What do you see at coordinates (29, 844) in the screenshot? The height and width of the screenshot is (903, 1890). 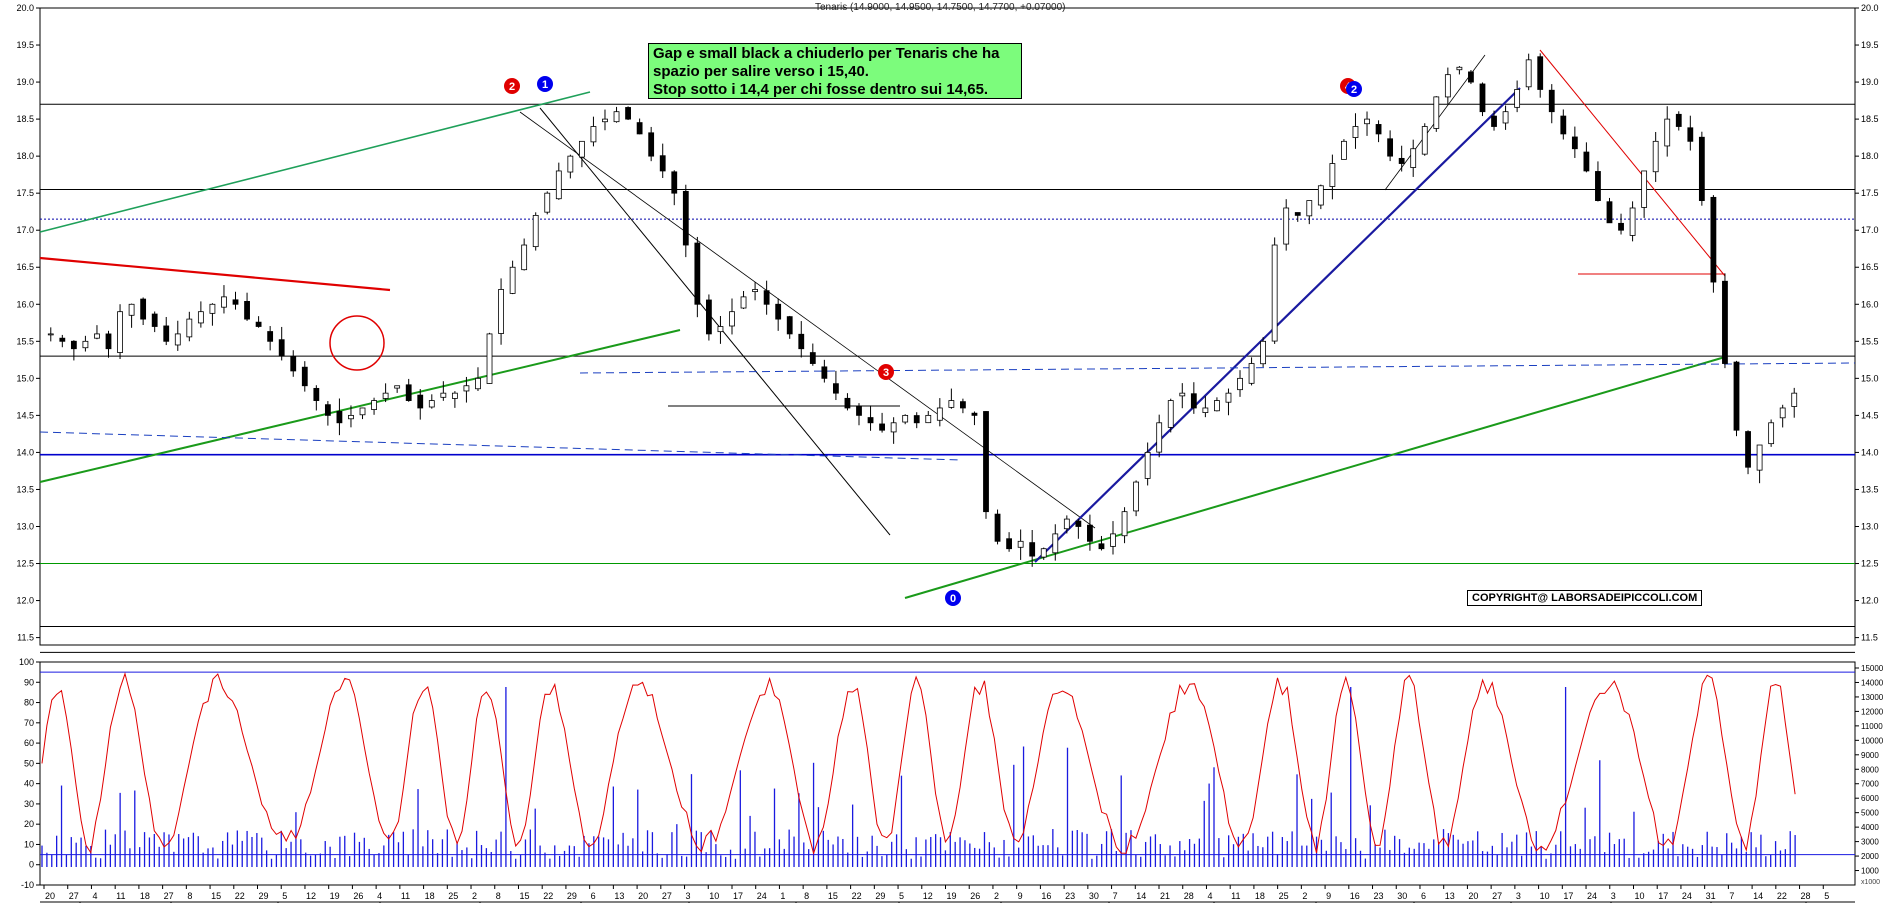 I see `osc-tick-label: 10` at bounding box center [29, 844].